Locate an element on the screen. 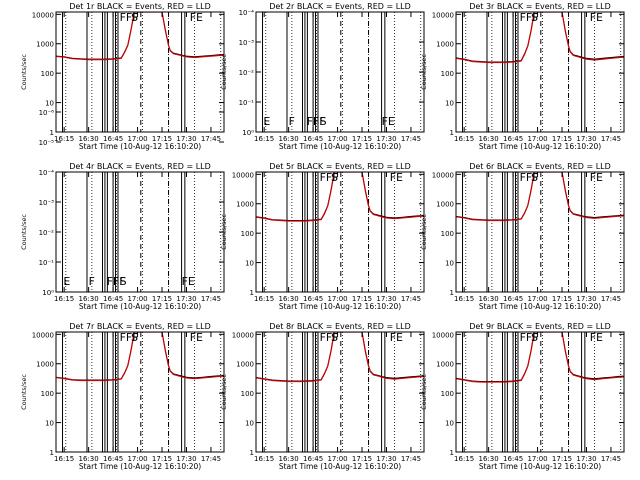 This screenshot has height=480, width=640. y-tick-label: 10⁻⁵ is located at coordinates (47, 143).